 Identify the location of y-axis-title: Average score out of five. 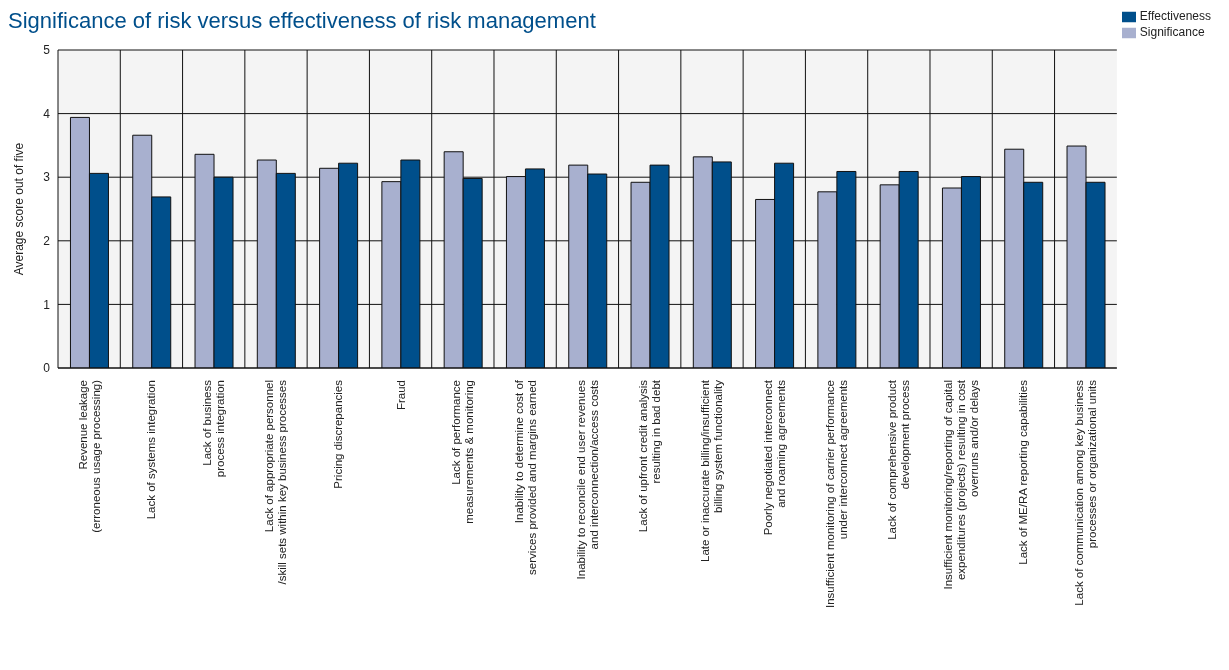
(19, 209).